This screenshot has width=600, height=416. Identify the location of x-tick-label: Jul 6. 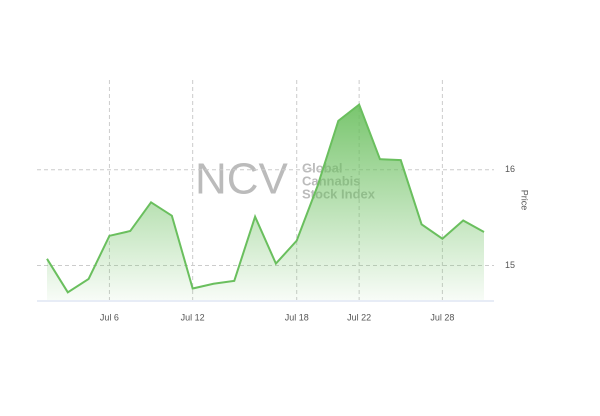
(109, 317).